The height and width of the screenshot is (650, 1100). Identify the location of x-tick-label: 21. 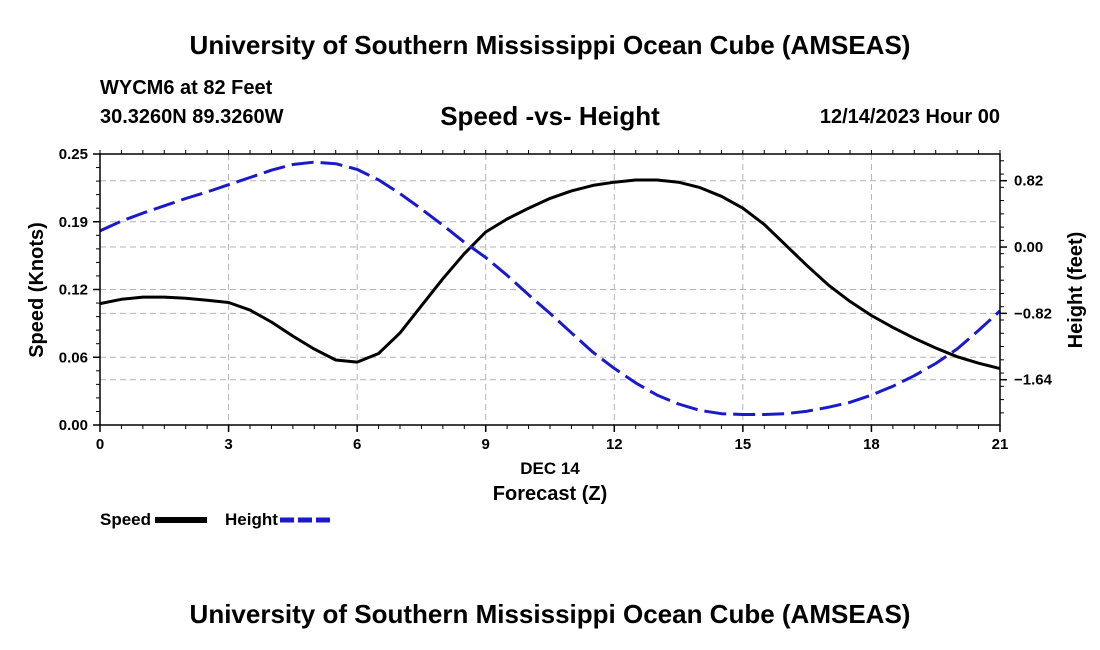
(1000, 444).